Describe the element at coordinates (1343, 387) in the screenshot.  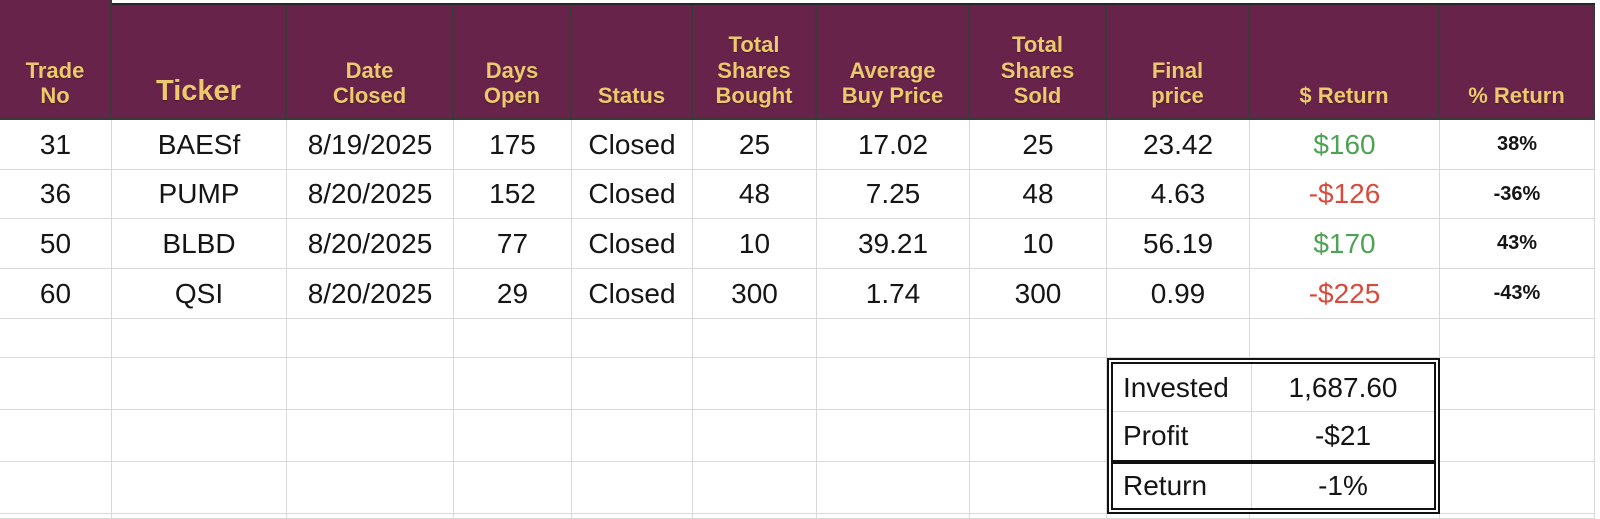
I see `invested-value: 1,687.60` at that location.